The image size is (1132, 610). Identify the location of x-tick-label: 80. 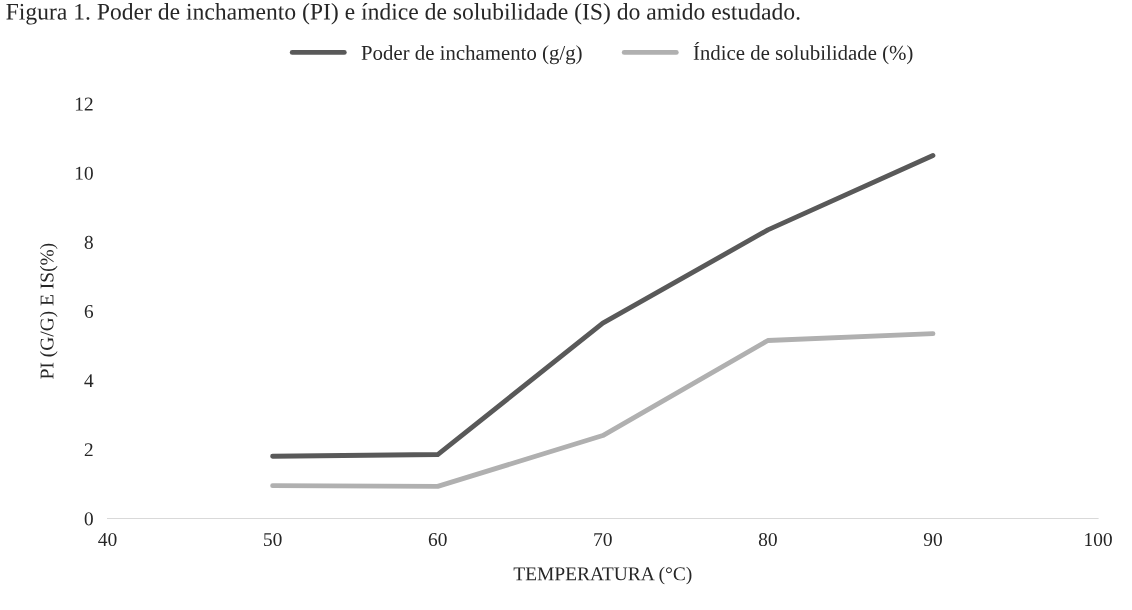
(767, 539).